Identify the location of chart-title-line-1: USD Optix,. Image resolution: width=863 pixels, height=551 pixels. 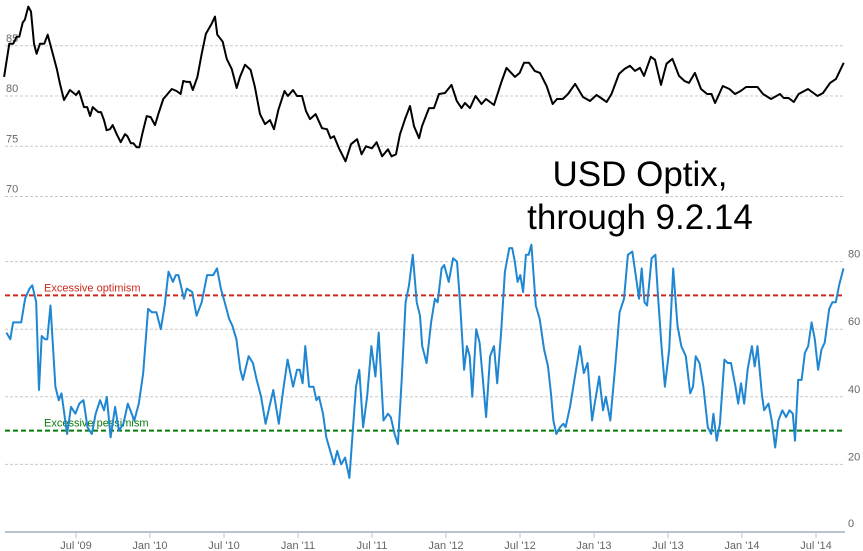
(639, 174).